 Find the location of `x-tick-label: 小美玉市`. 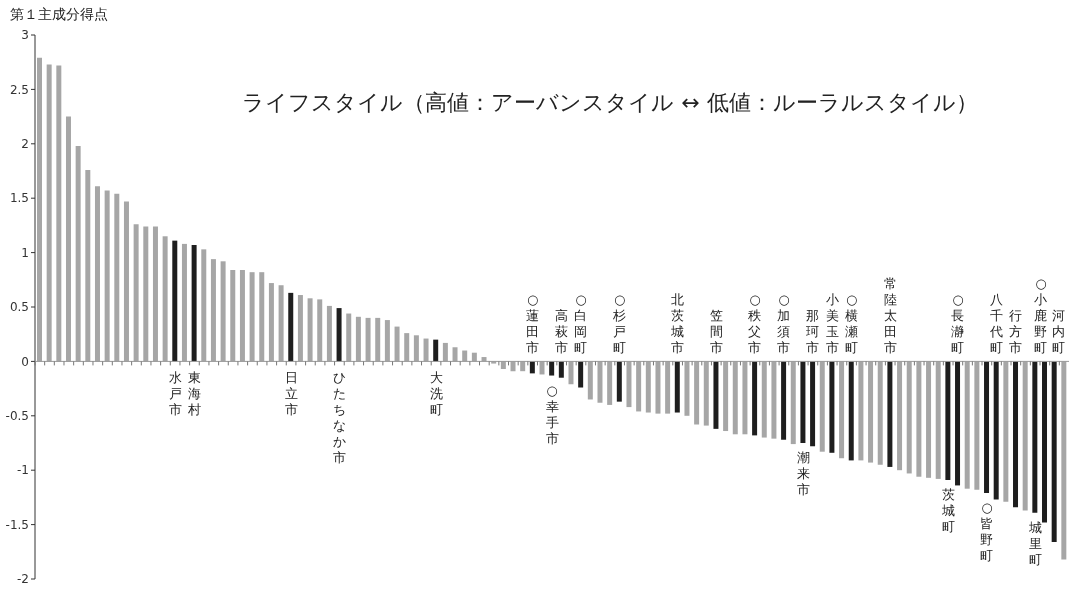

x-tick-label: 小美玉市 is located at coordinates (832, 324).